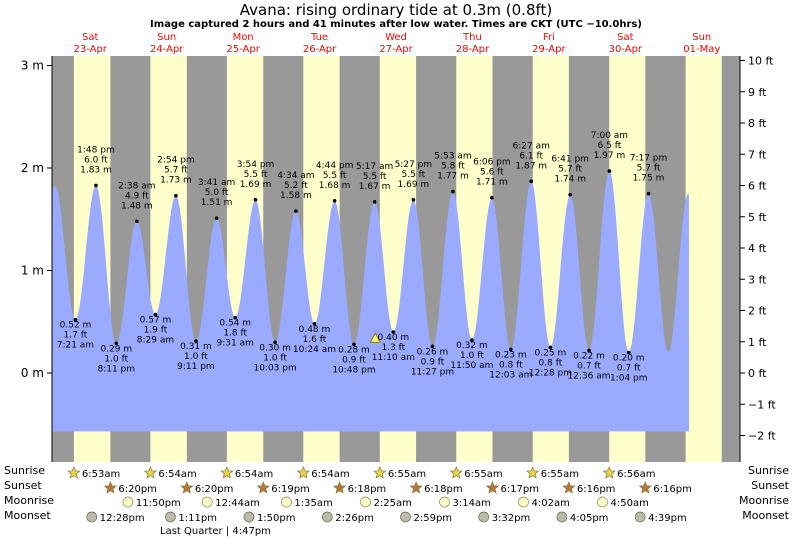 Image resolution: width=793 pixels, height=538 pixels. I want to click on extreme-m: 0.31 m, so click(196, 347).